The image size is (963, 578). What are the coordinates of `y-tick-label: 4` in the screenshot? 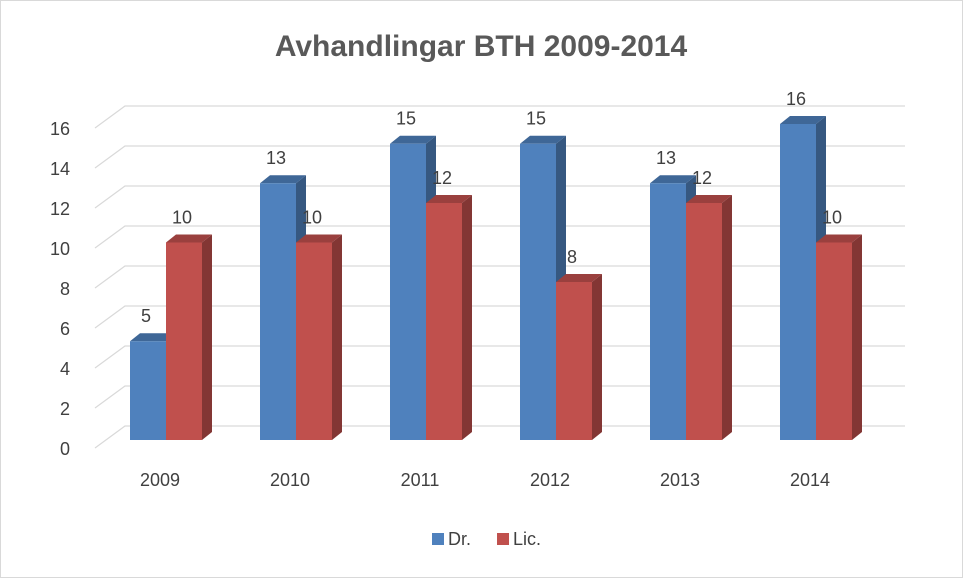 It's located at (65, 369).